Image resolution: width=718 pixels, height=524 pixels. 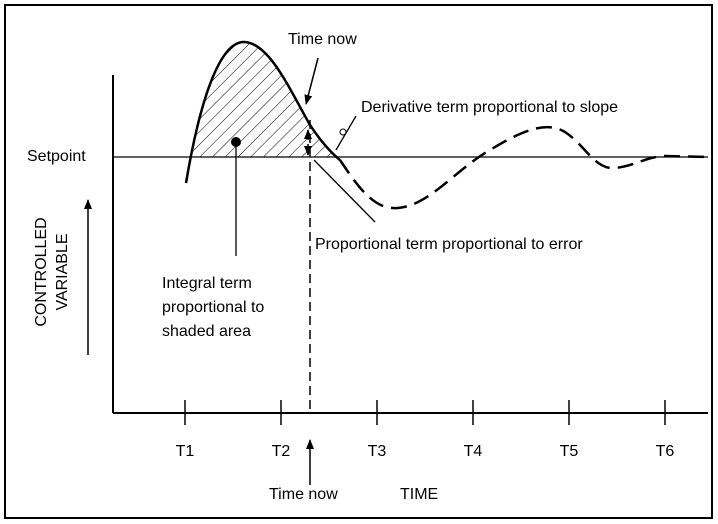 What do you see at coordinates (425, 412) in the screenshot?
I see `ticks` at bounding box center [425, 412].